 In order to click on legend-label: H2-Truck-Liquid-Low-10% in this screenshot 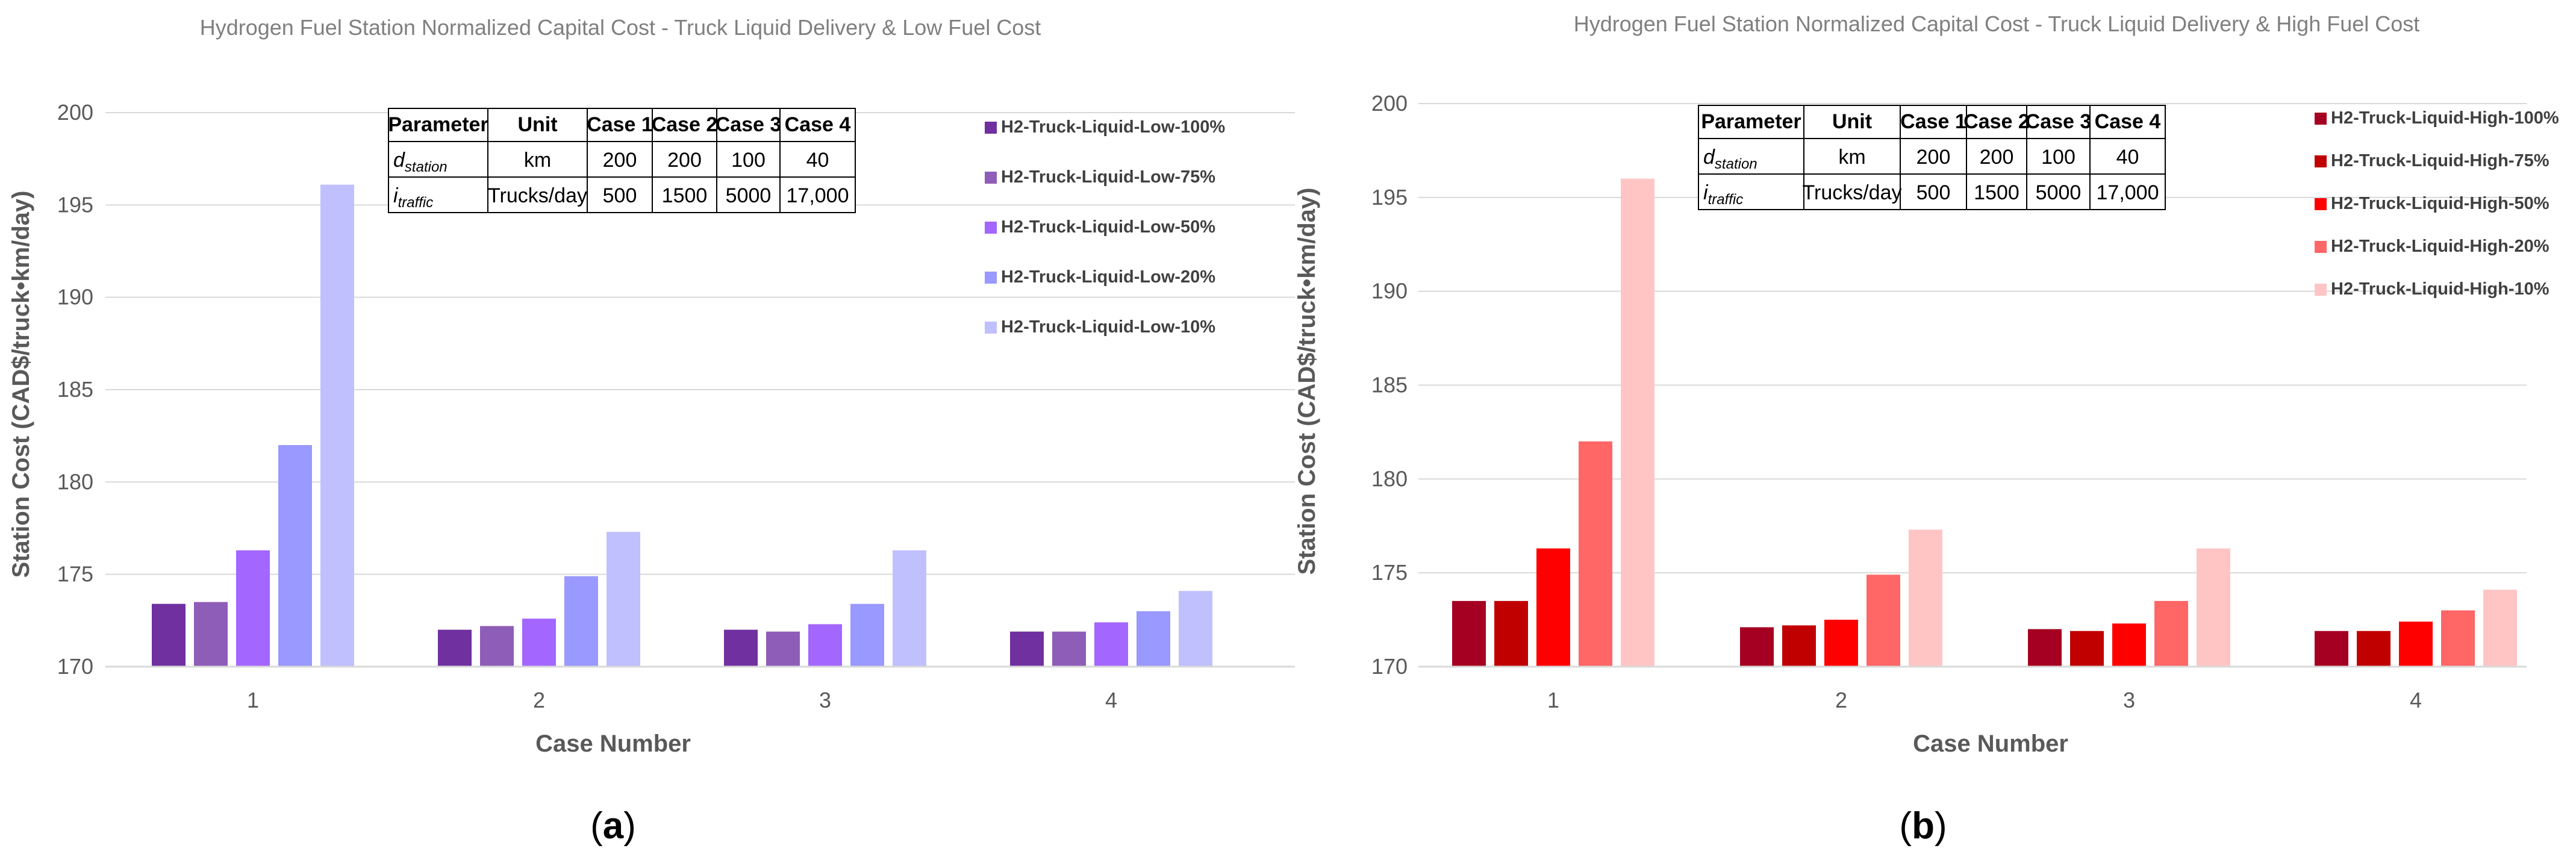, I will do `click(1108, 327)`.